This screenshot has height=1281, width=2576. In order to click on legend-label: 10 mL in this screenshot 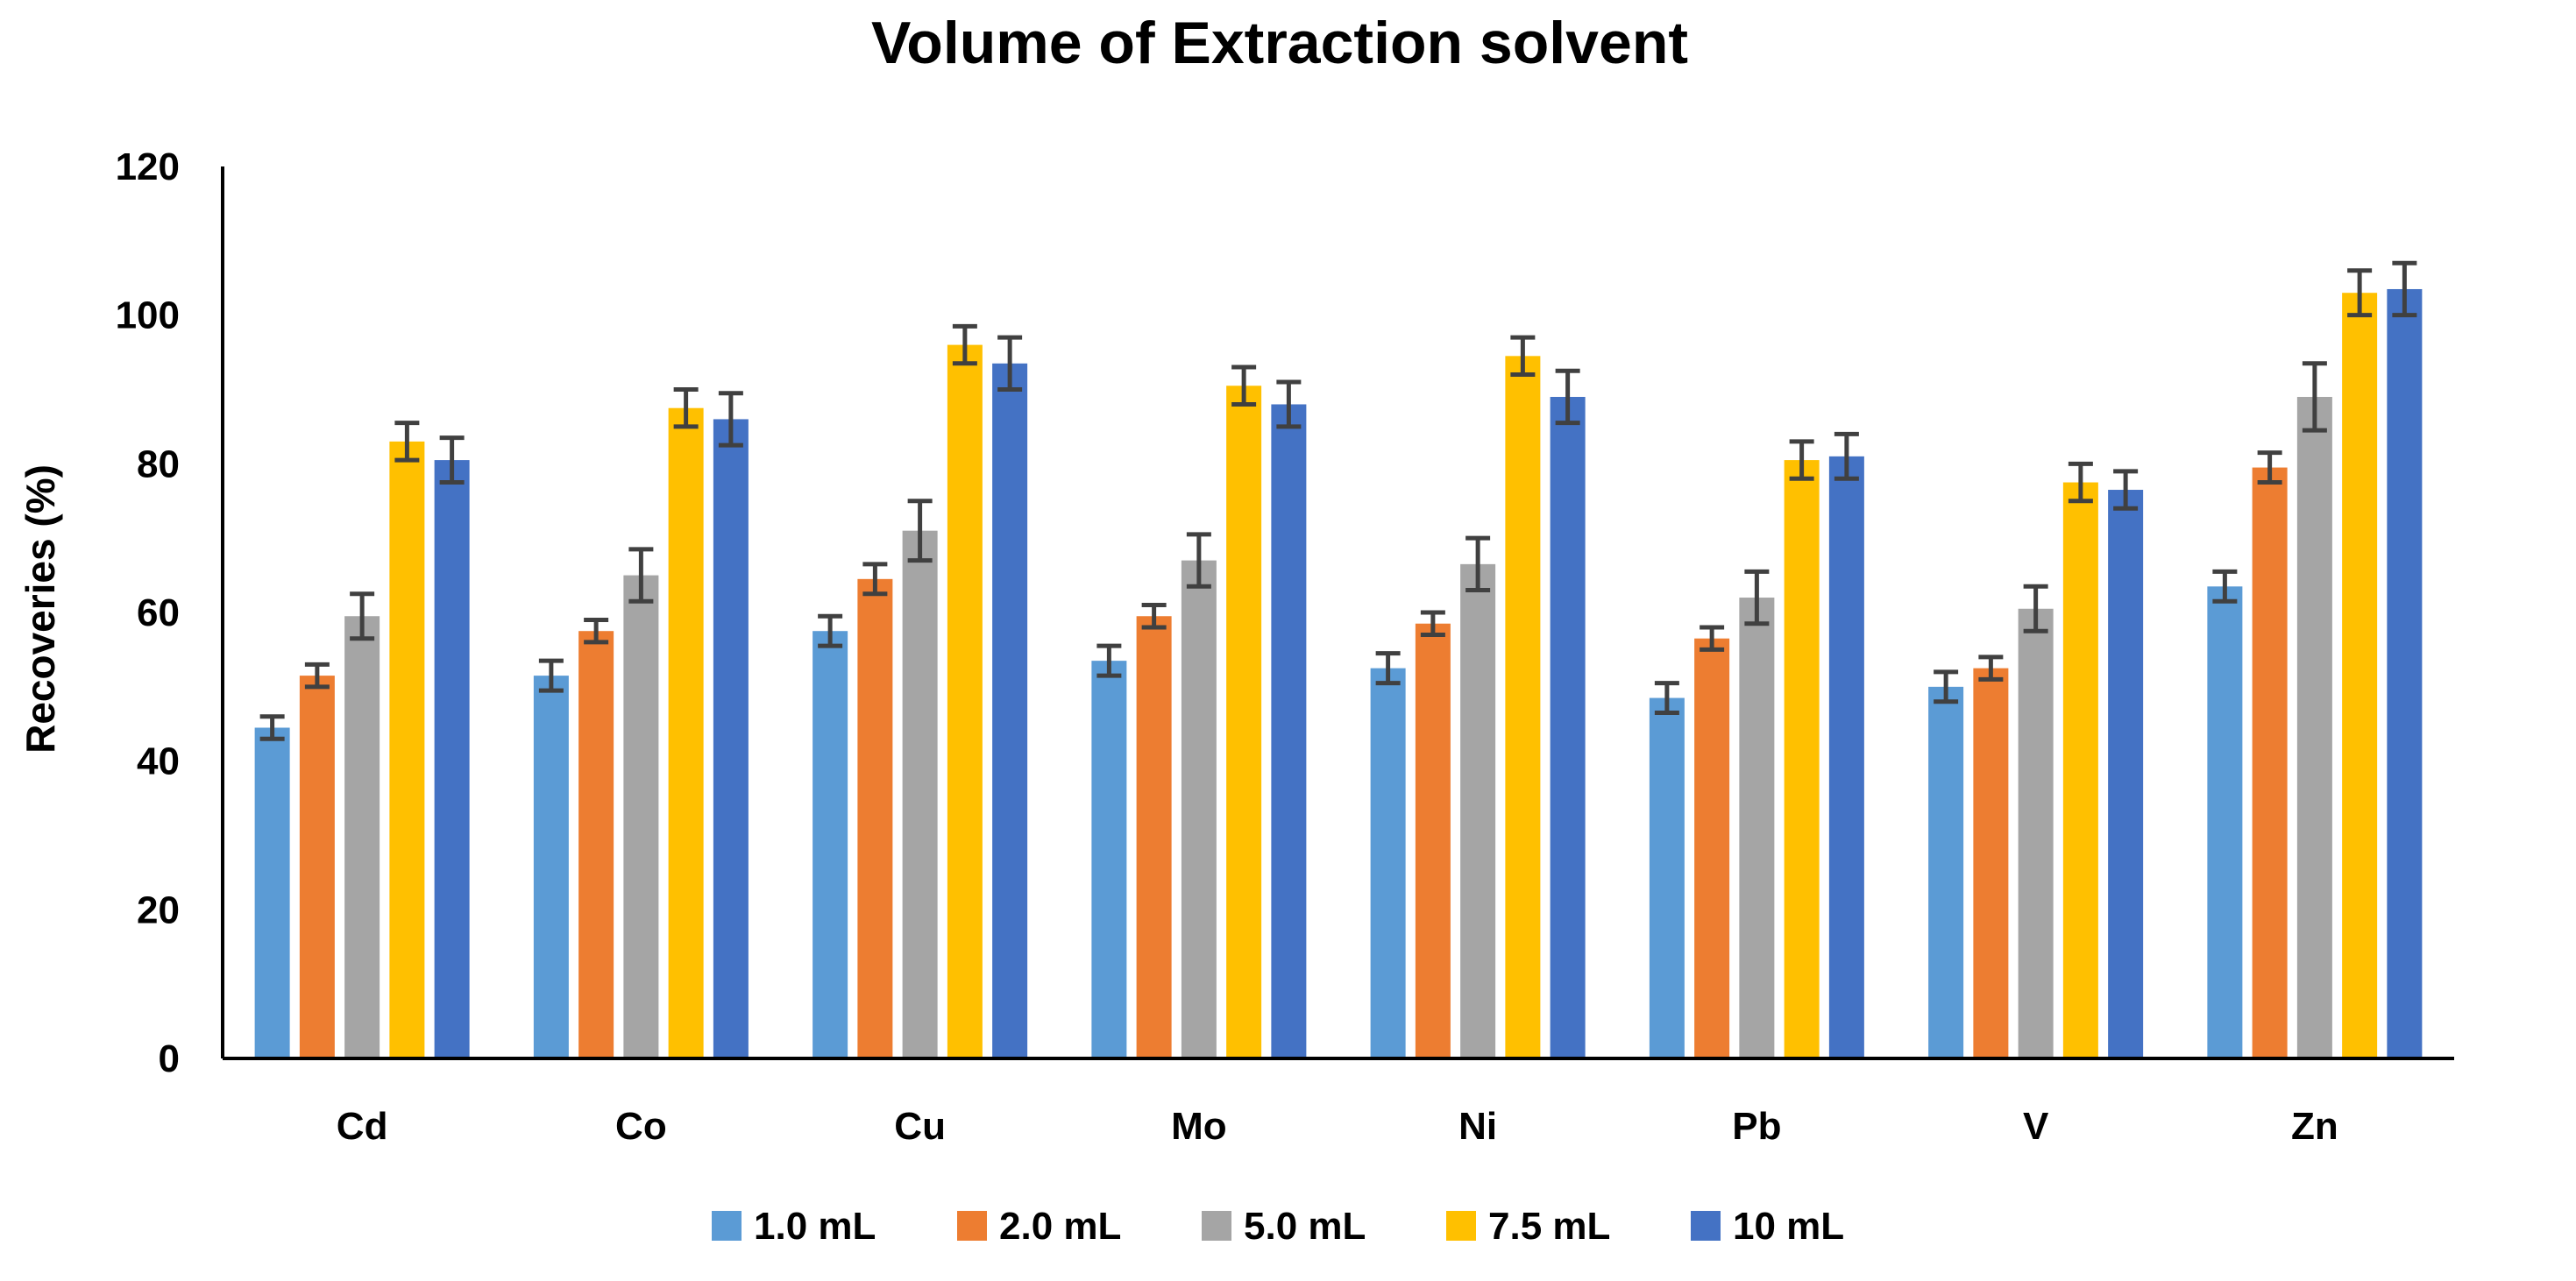, I will do `click(1788, 1226)`.